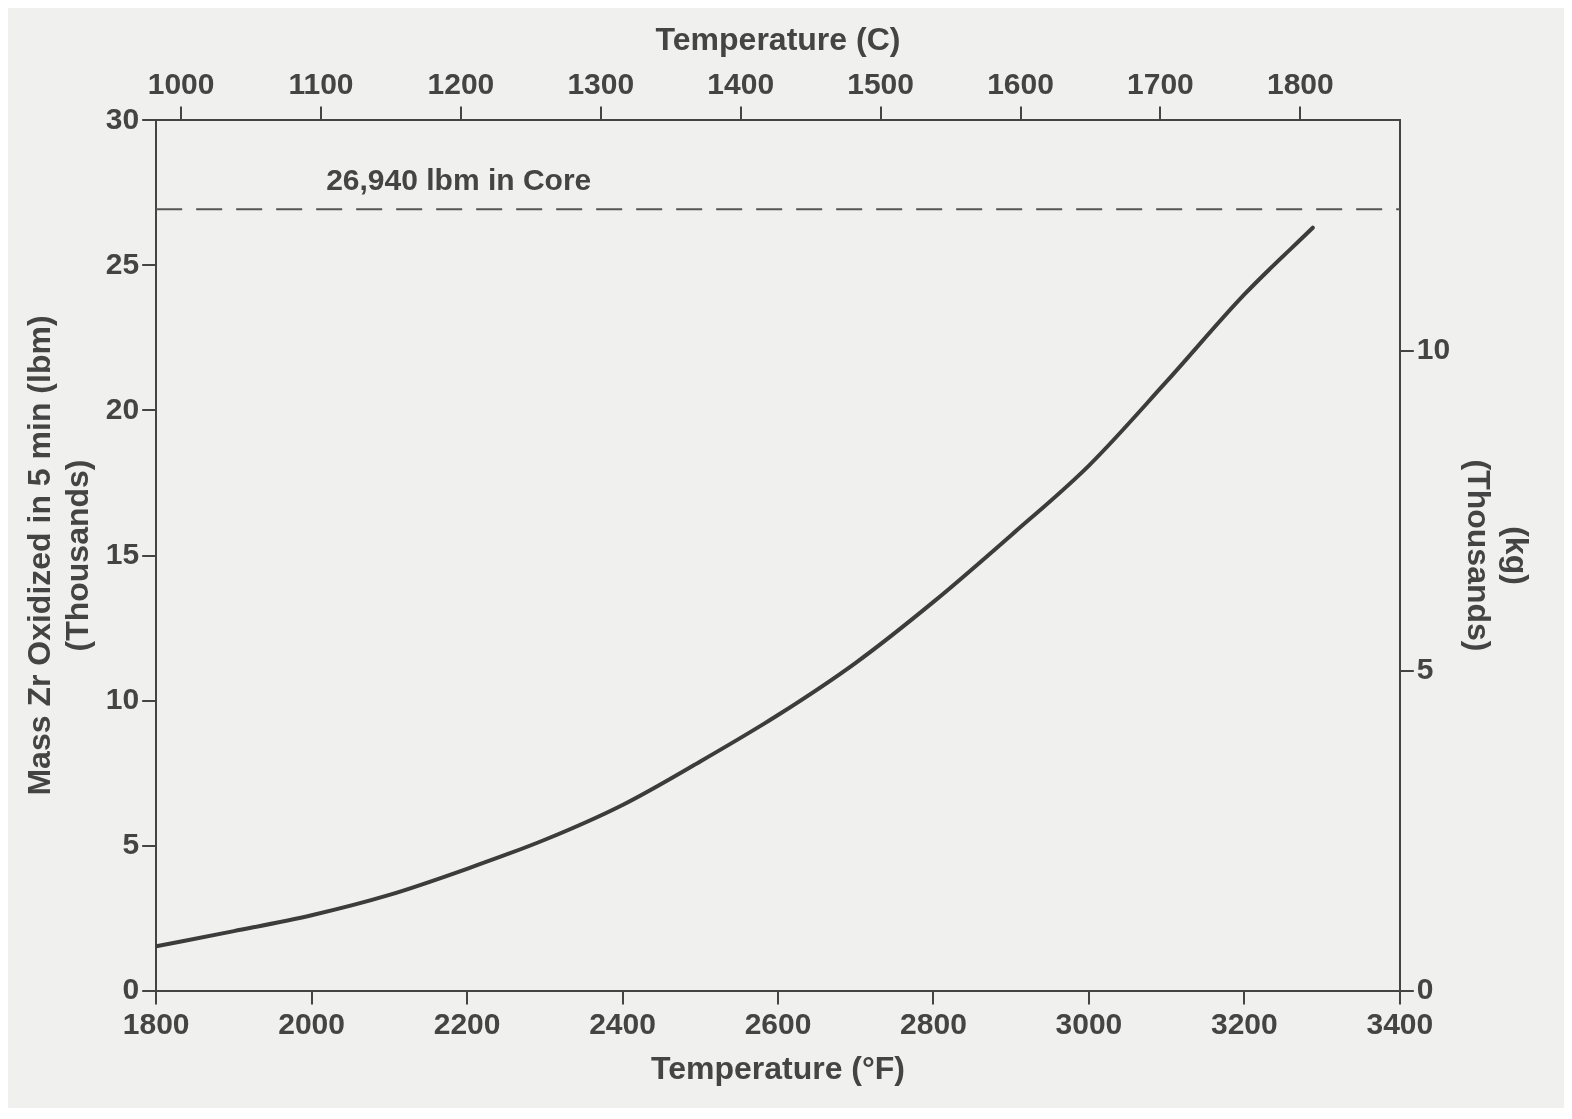 This screenshot has width=1572, height=1119. What do you see at coordinates (741, 83) in the screenshot?
I see `x2-tick-label: 1400` at bounding box center [741, 83].